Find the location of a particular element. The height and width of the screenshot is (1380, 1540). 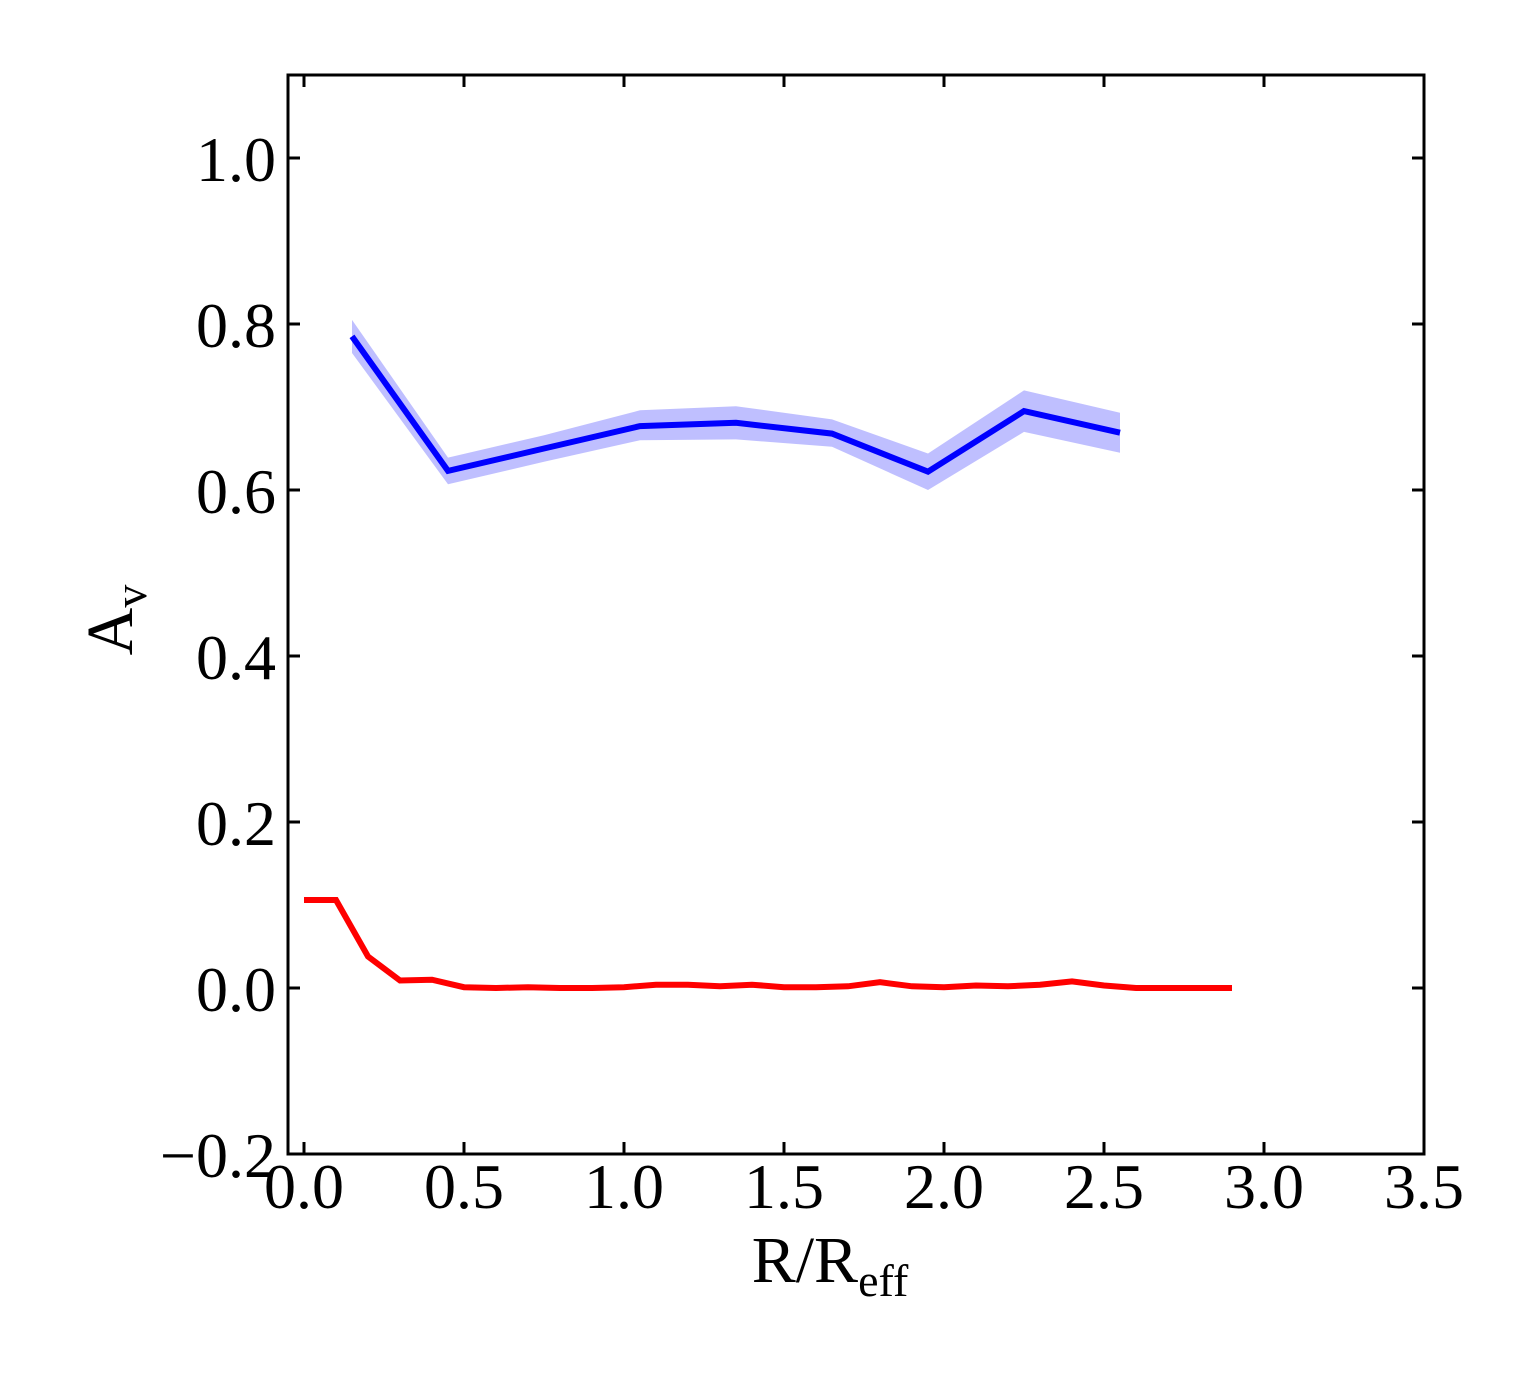

y-tick-label-0: −0.2 is located at coordinates (218, 1155).